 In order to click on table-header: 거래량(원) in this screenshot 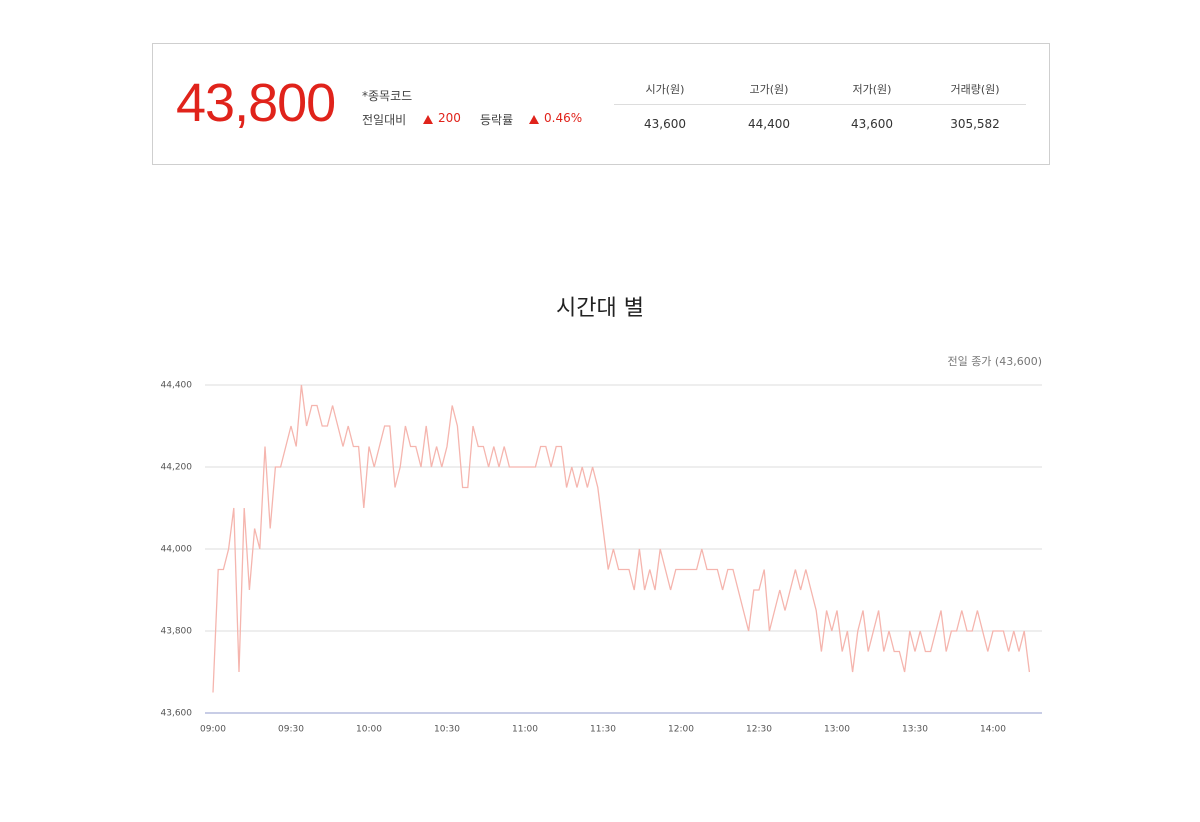, I will do `click(975, 89)`.